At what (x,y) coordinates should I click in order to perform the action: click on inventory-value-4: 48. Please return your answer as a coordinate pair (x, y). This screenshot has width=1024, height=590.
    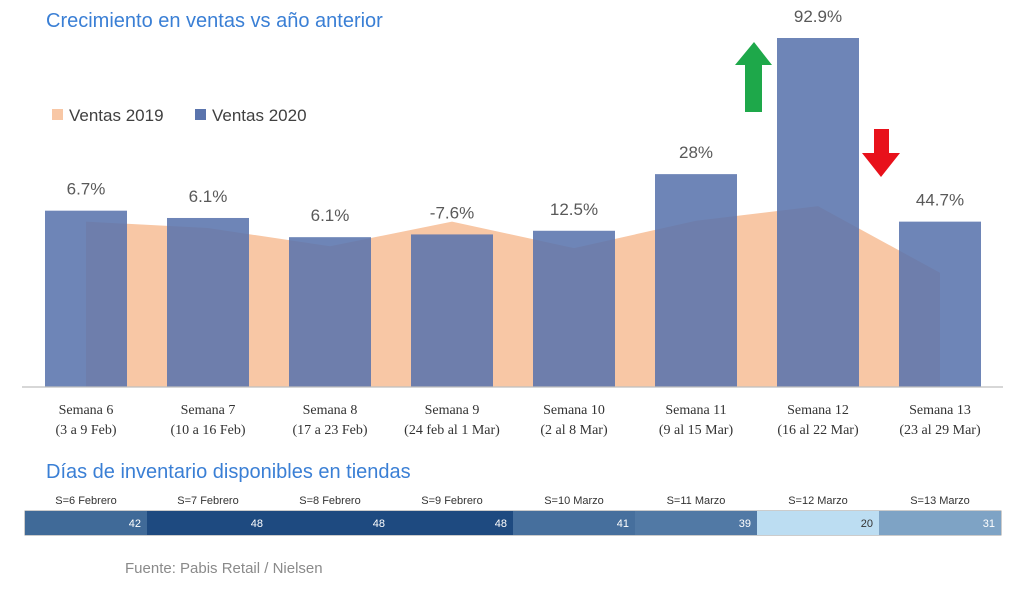
    Looking at the image, I should click on (501, 524).